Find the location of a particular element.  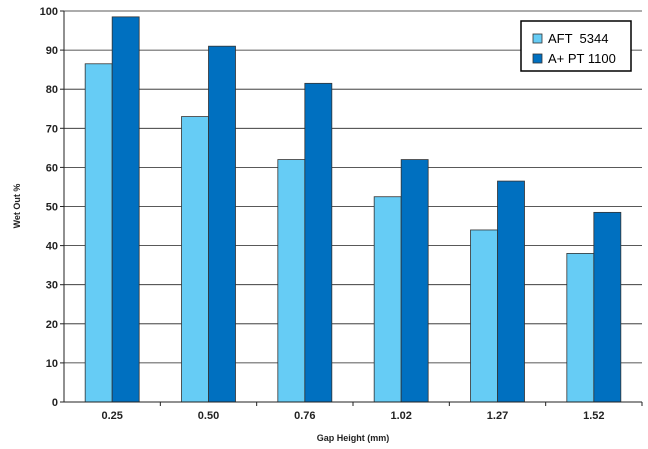

y-tick-label: 10 is located at coordinates (52, 364).